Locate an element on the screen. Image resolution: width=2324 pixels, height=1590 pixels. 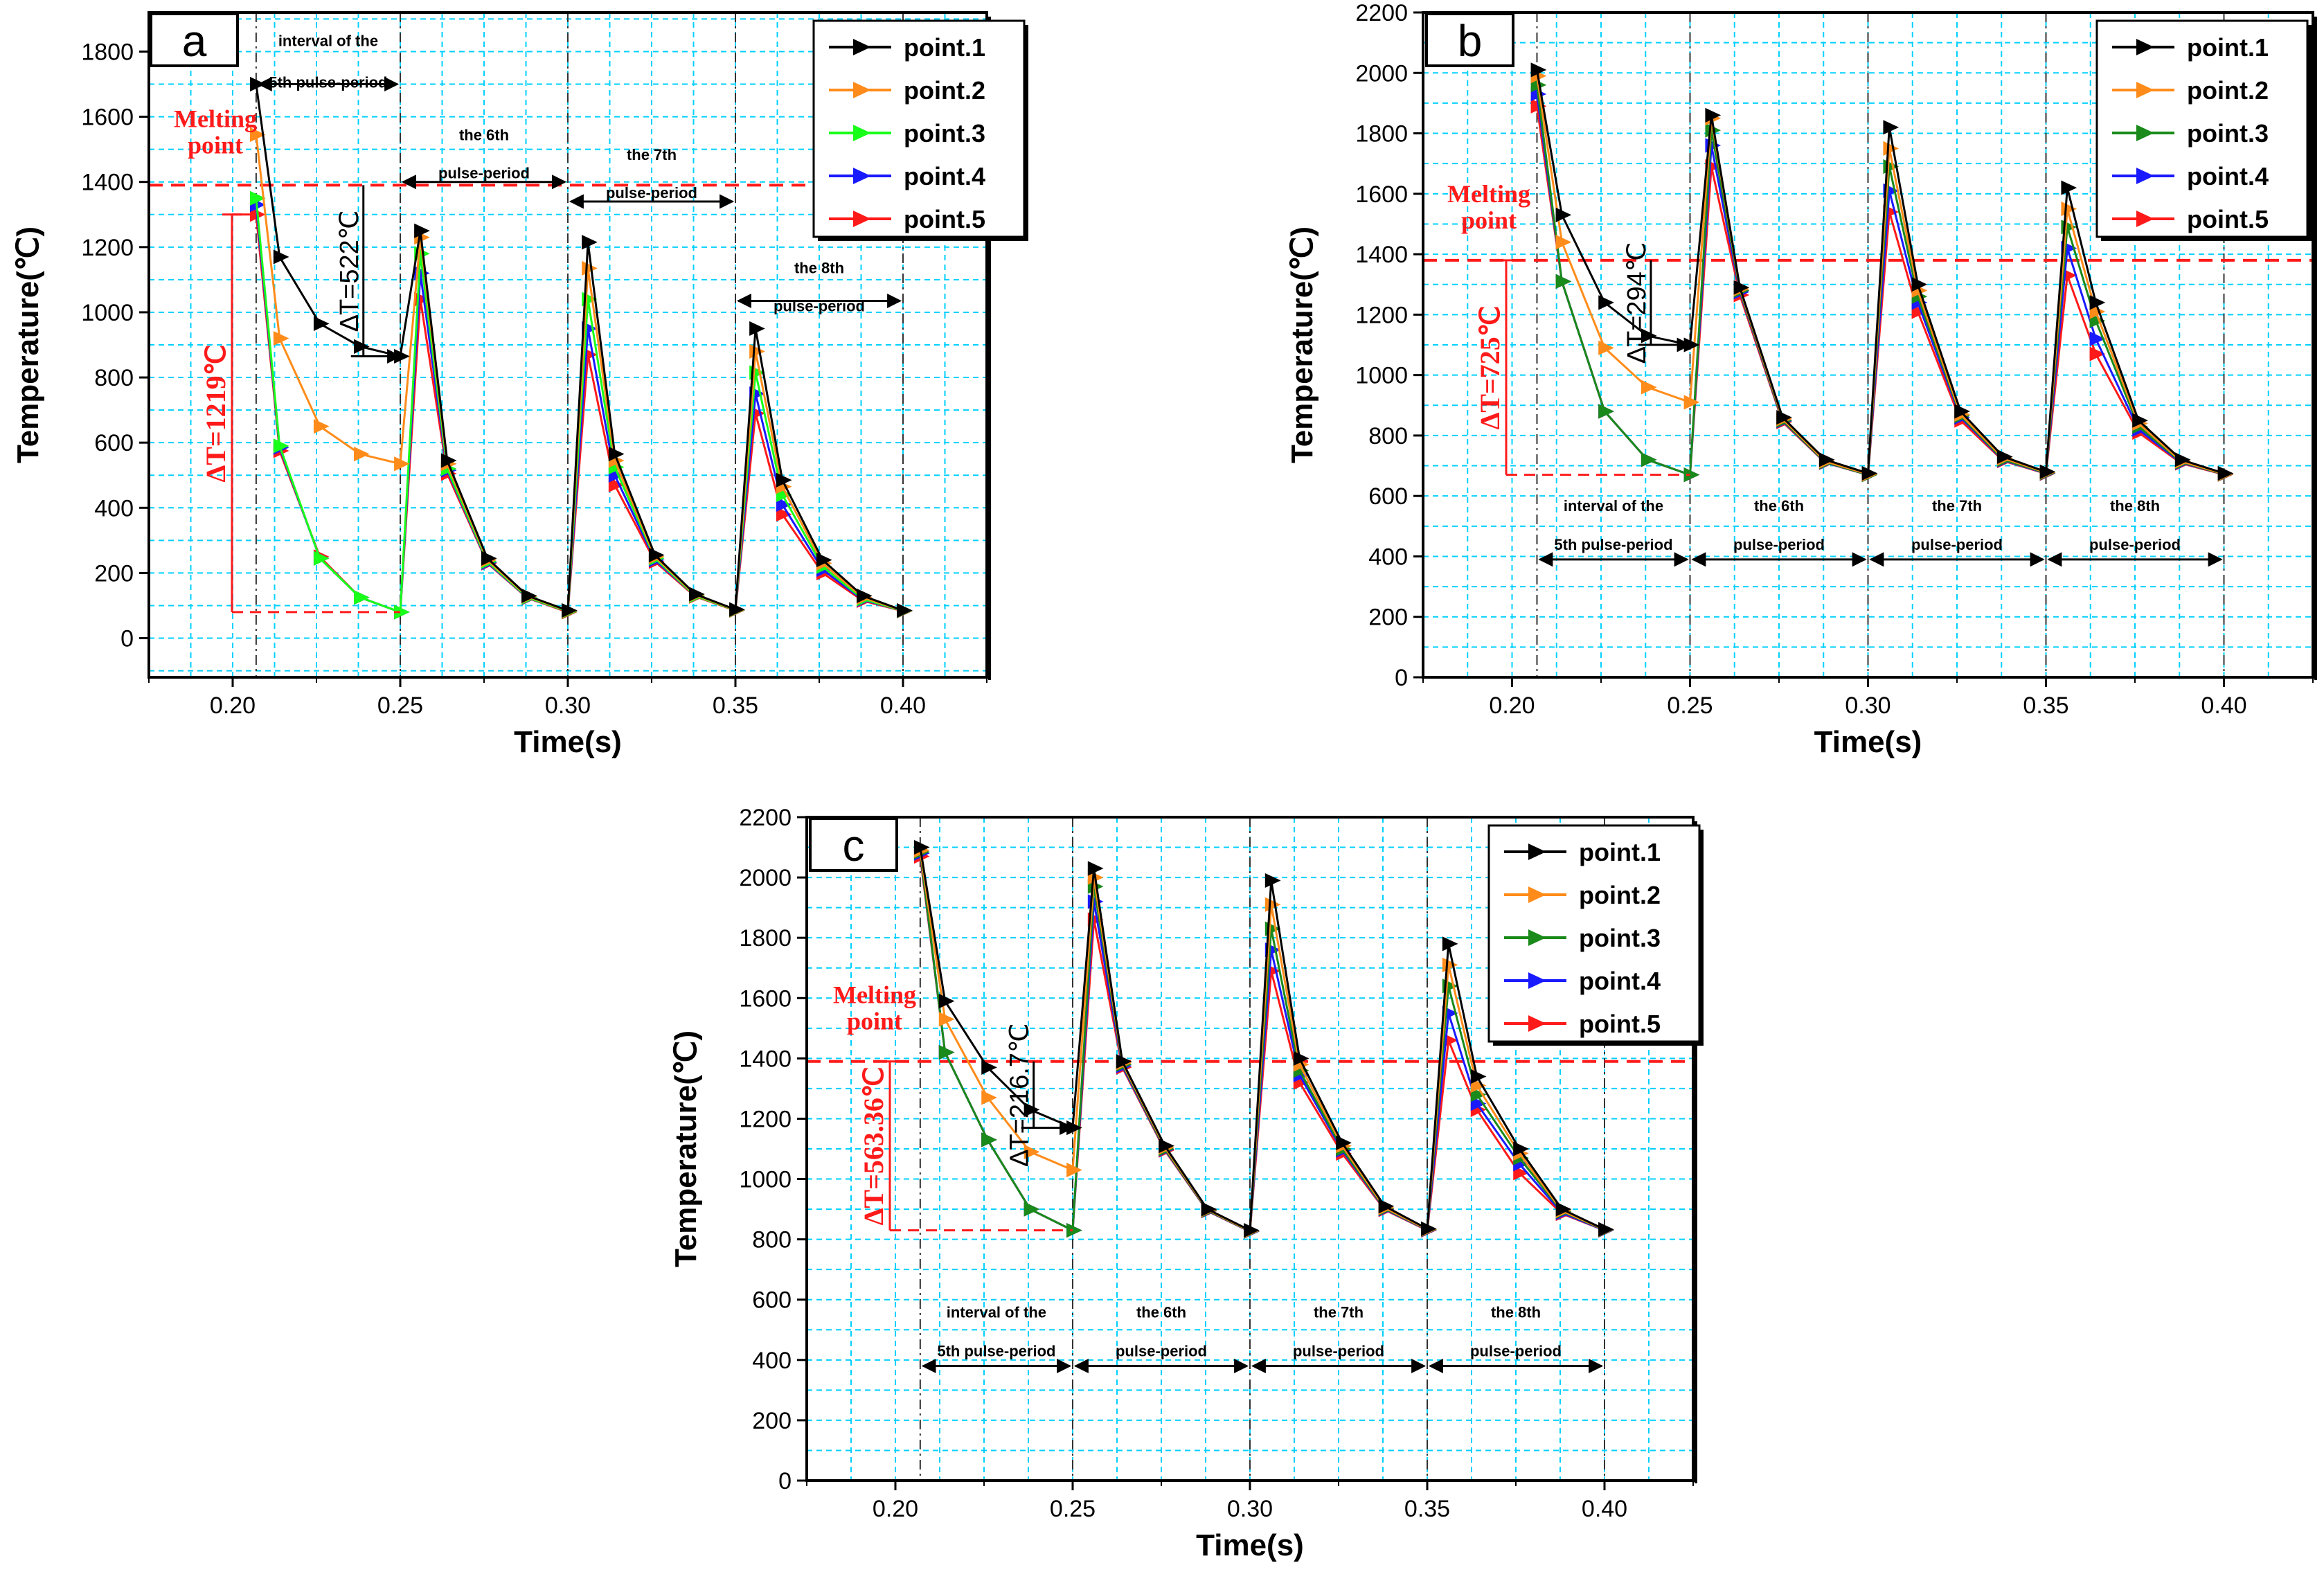
y-tick-label: 400 is located at coordinates (114, 508).